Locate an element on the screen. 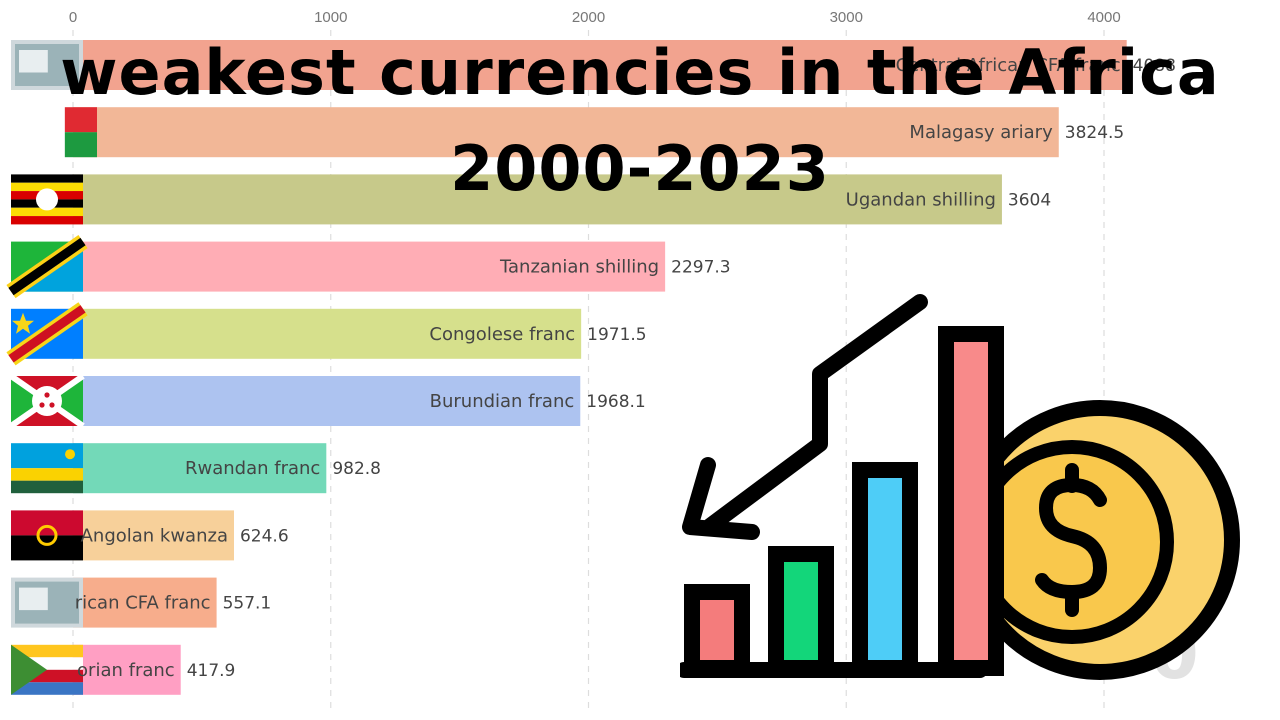 Image resolution: width=1280 pixels, height=720 pixels. bar-category-label: Ugandan shilling is located at coordinates (921, 199).